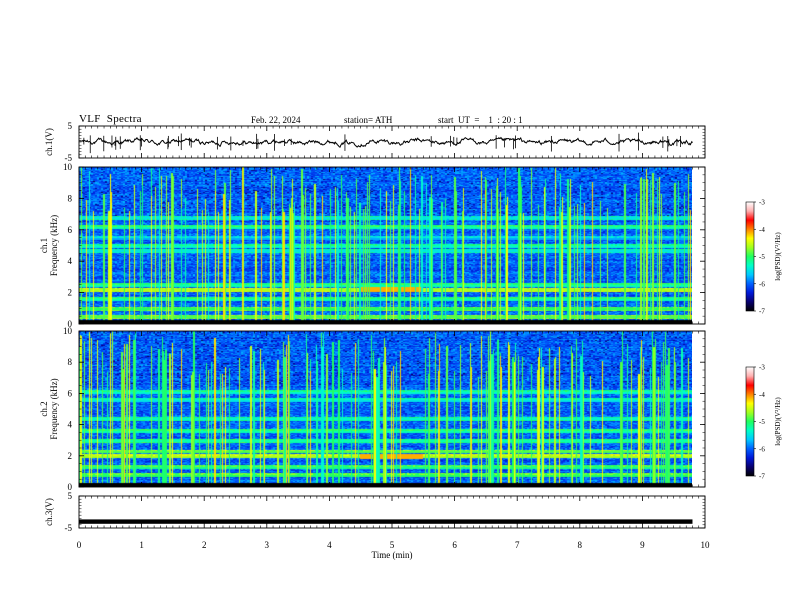 The height and width of the screenshot is (612, 792). What do you see at coordinates (762, 230) in the screenshot?
I see `ch1-spectrogram-panel-colorbar-tick-label: -4` at bounding box center [762, 230].